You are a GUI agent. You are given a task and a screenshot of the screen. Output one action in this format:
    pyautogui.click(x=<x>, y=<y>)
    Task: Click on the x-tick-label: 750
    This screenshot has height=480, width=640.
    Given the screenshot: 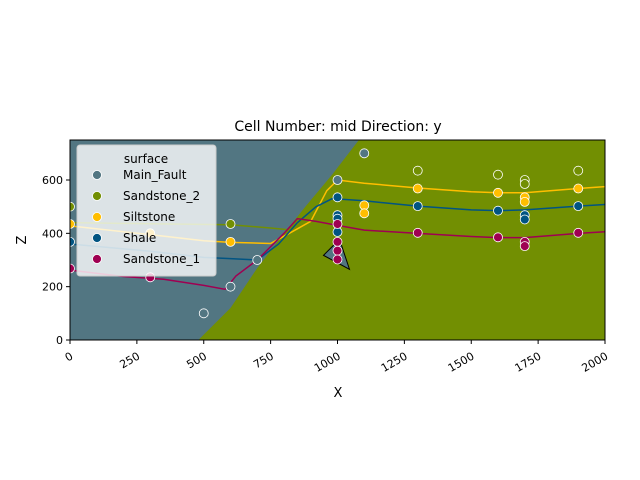 What is the action you would take?
    pyautogui.click(x=263, y=361)
    